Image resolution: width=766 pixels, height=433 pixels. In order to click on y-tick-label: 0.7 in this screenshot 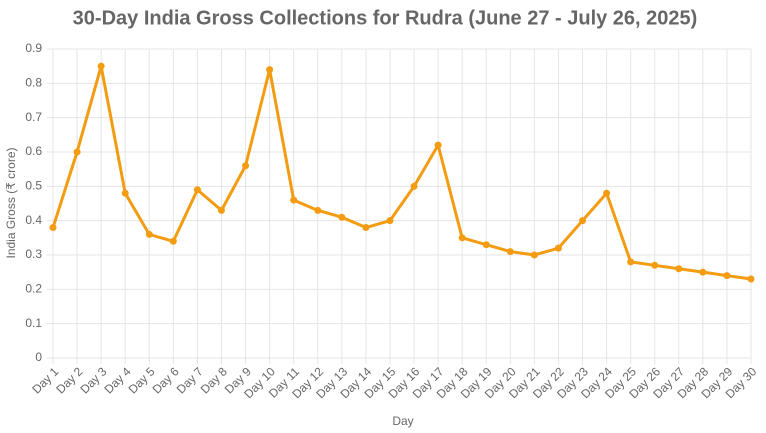, I will do `click(33, 117)`.